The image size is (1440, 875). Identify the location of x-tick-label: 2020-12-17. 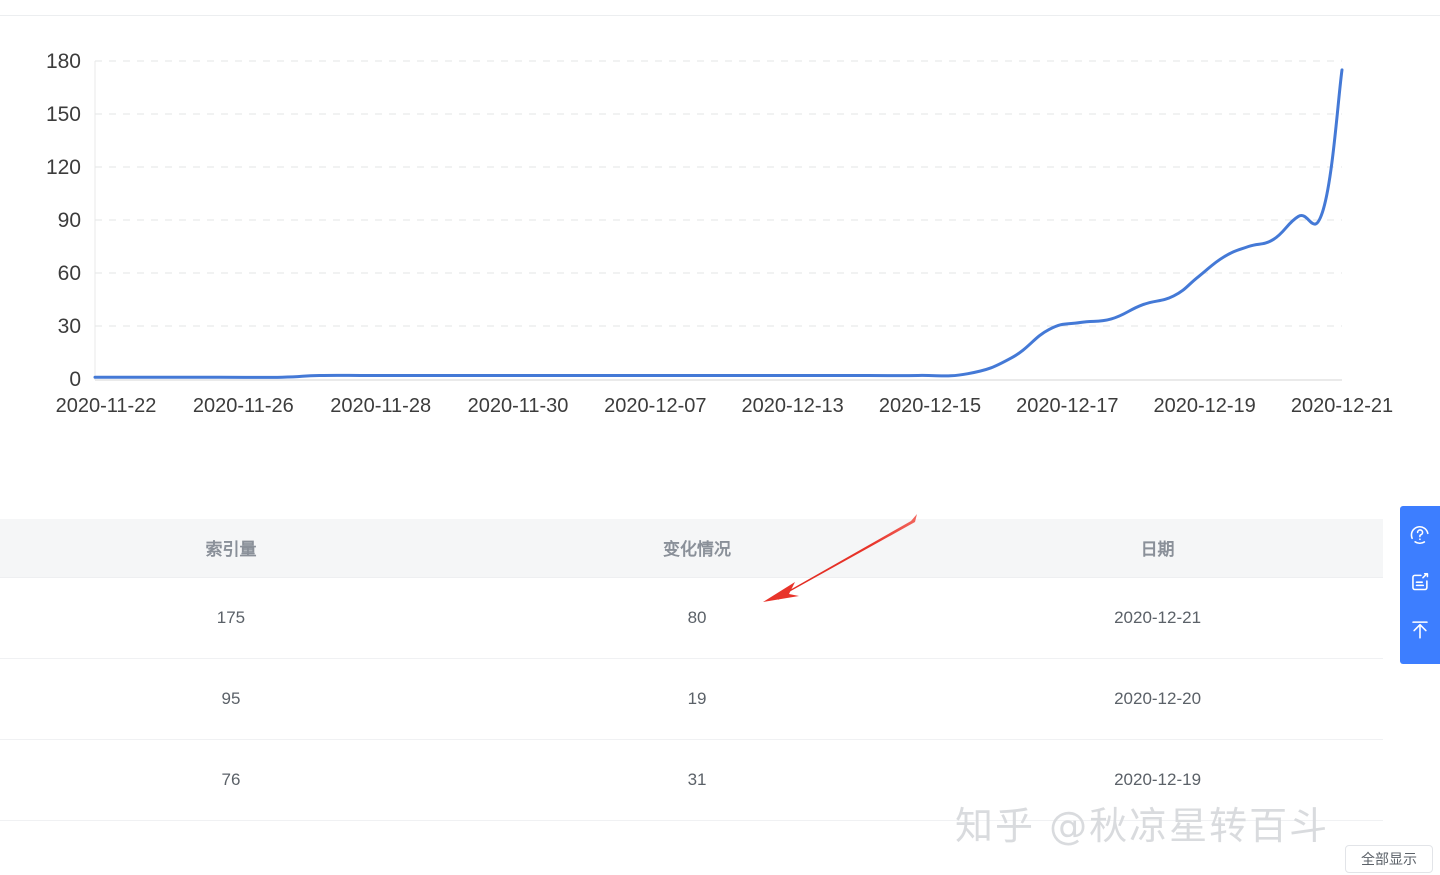
(1067, 406).